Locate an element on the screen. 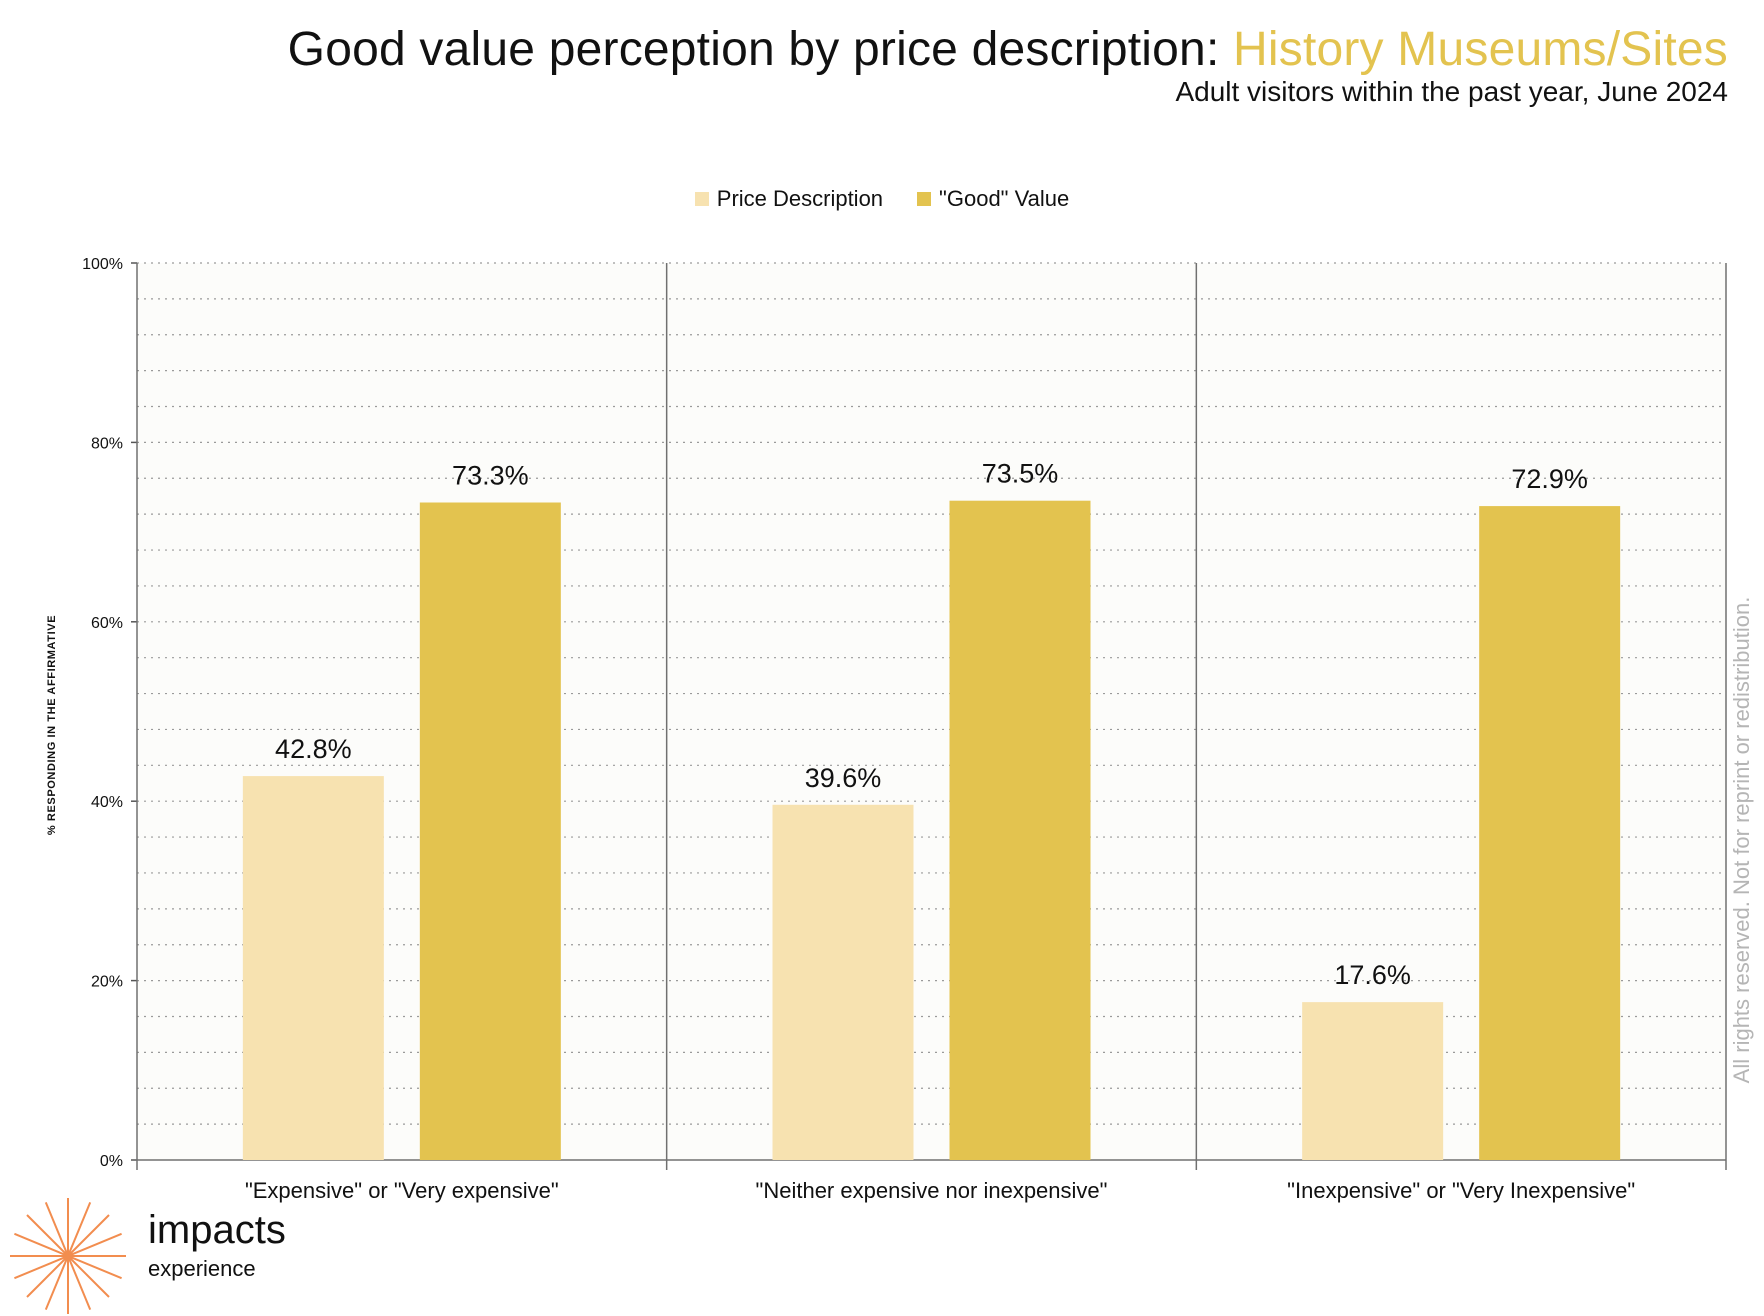 The height and width of the screenshot is (1316, 1764). y-tick-label: 100% is located at coordinates (102, 264).